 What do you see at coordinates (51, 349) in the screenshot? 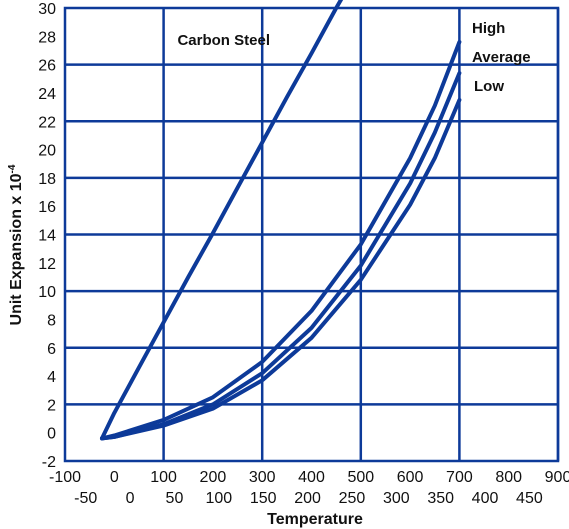
I see `y-tick-label: 6` at bounding box center [51, 349].